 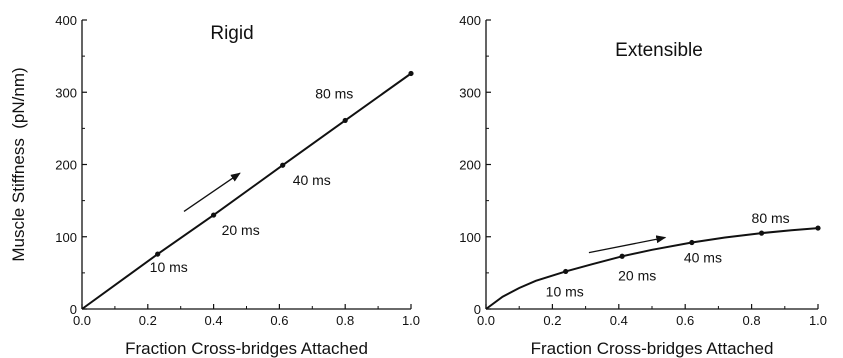 I want to click on y-axis-title: Muscle Stiffness (pN/nm), so click(x=18, y=164).